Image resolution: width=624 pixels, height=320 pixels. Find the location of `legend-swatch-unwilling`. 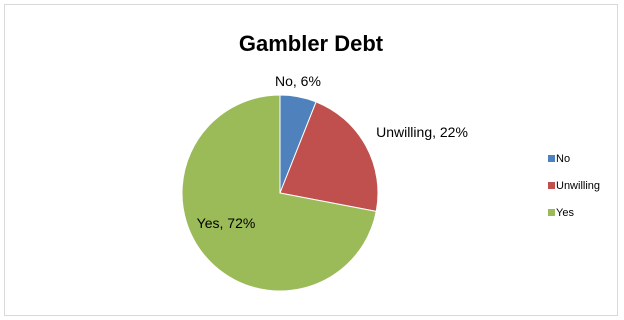

legend-swatch-unwilling is located at coordinates (551, 185).